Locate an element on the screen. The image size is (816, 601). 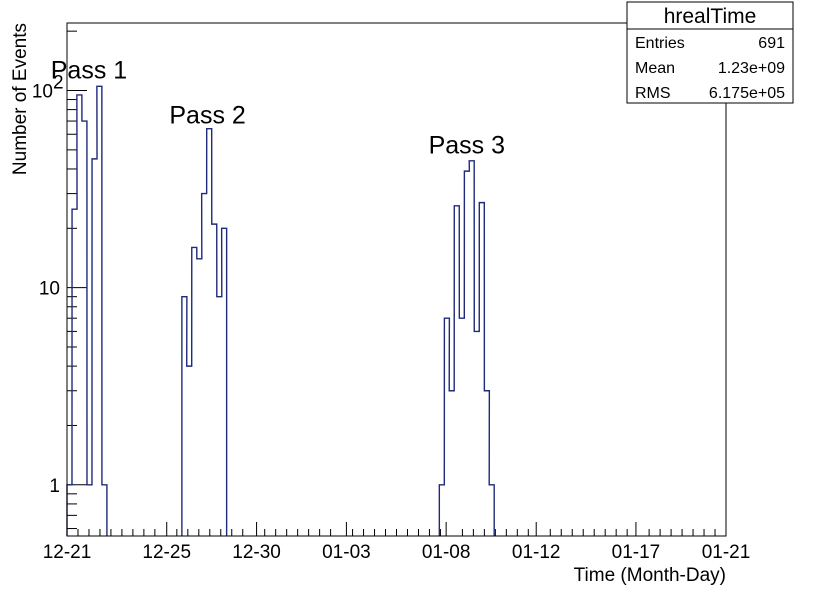
stats-rms-value: 6.175e+05 is located at coordinates (747, 93).